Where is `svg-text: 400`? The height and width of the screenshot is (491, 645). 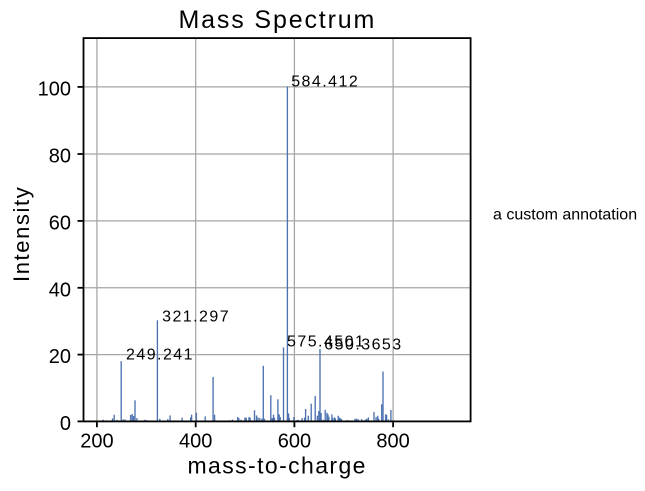 svg-text: 400 is located at coordinates (195, 441).